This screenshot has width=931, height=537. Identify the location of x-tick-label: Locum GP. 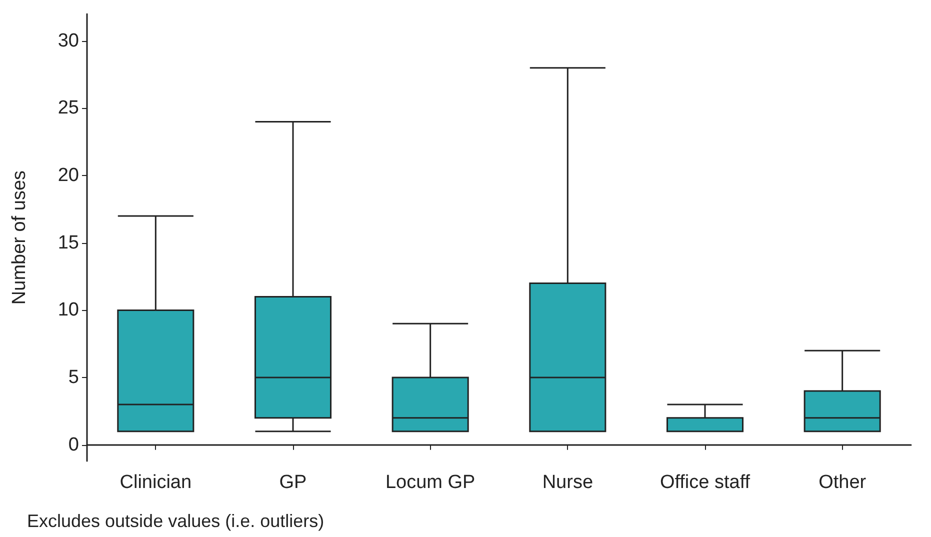
(430, 482).